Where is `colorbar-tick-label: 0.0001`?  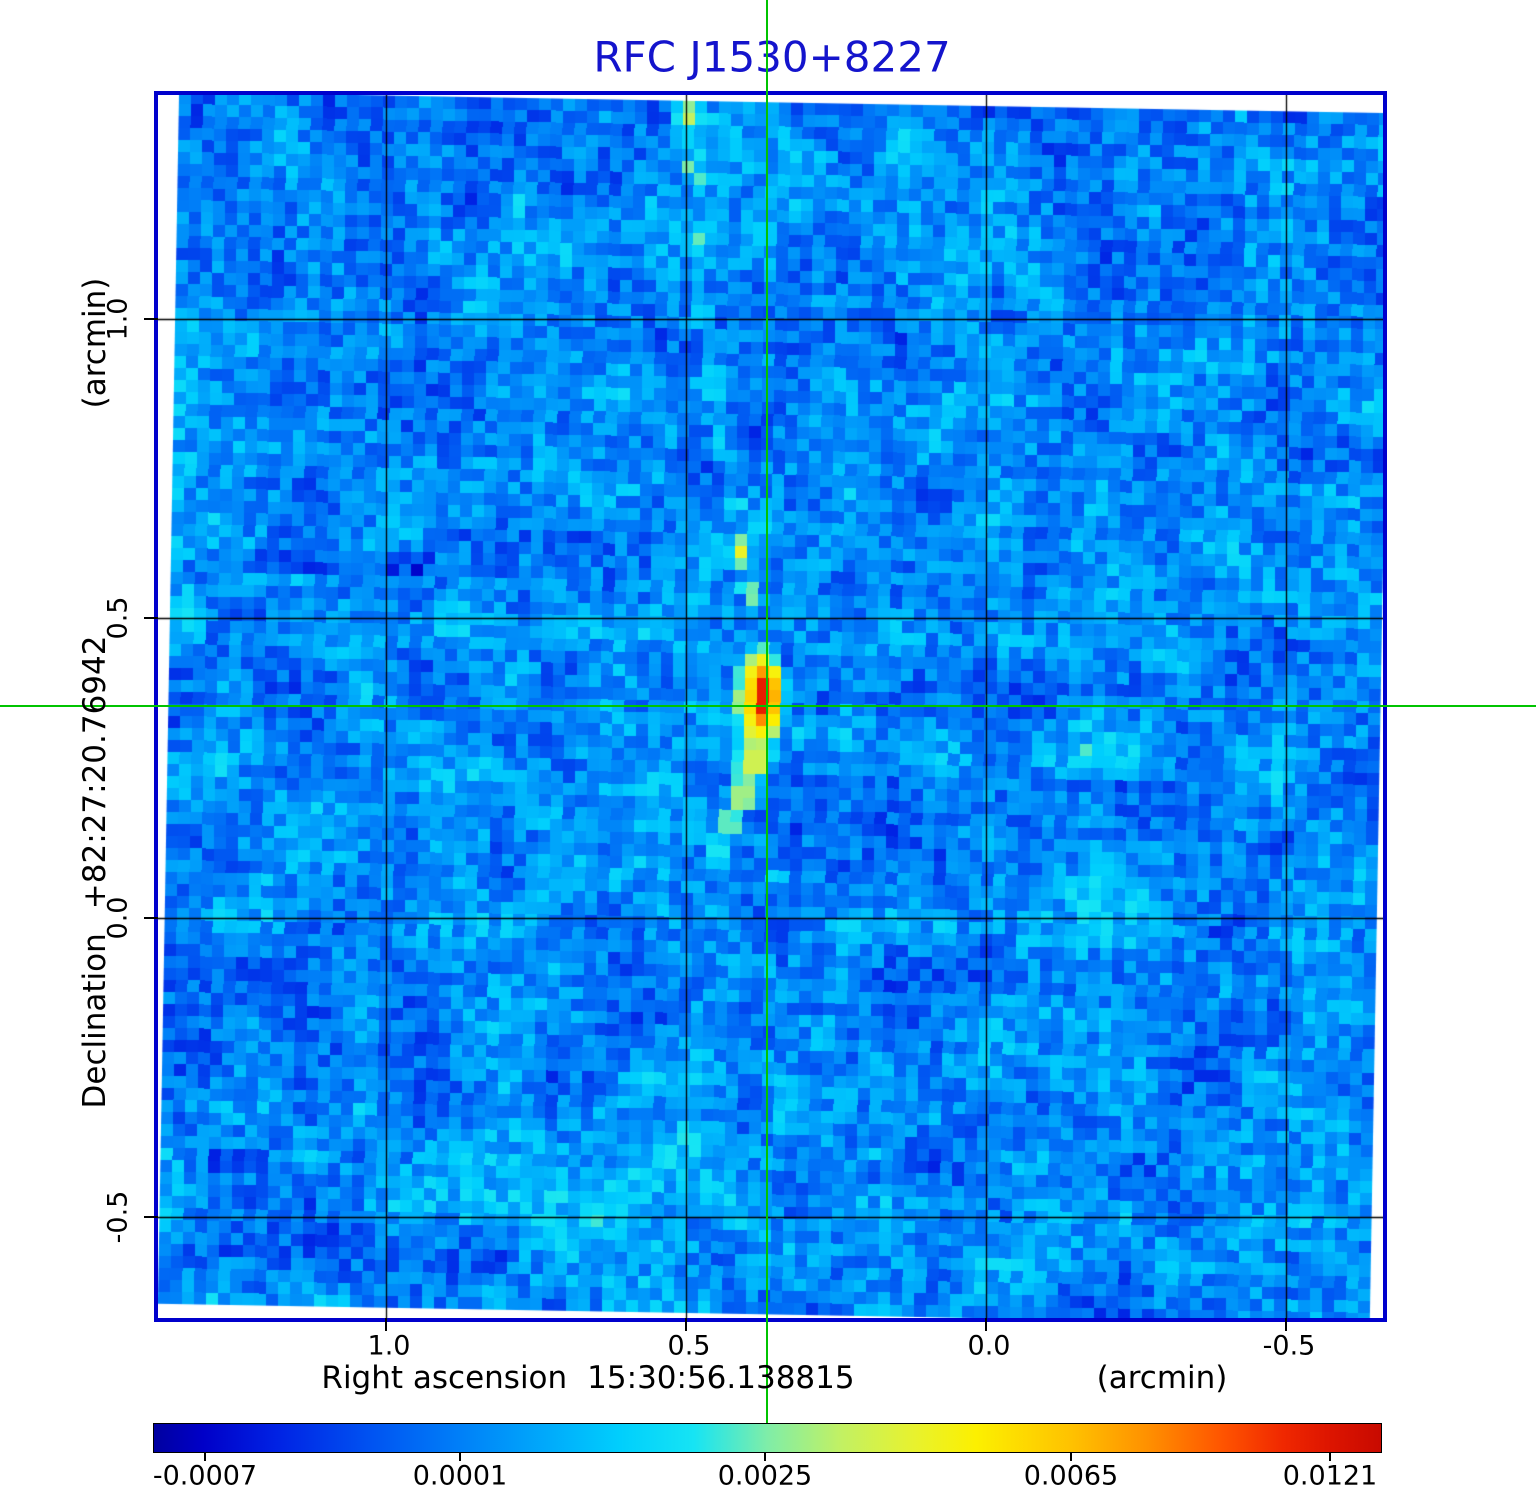
colorbar-tick-label: 0.0001 is located at coordinates (460, 1476).